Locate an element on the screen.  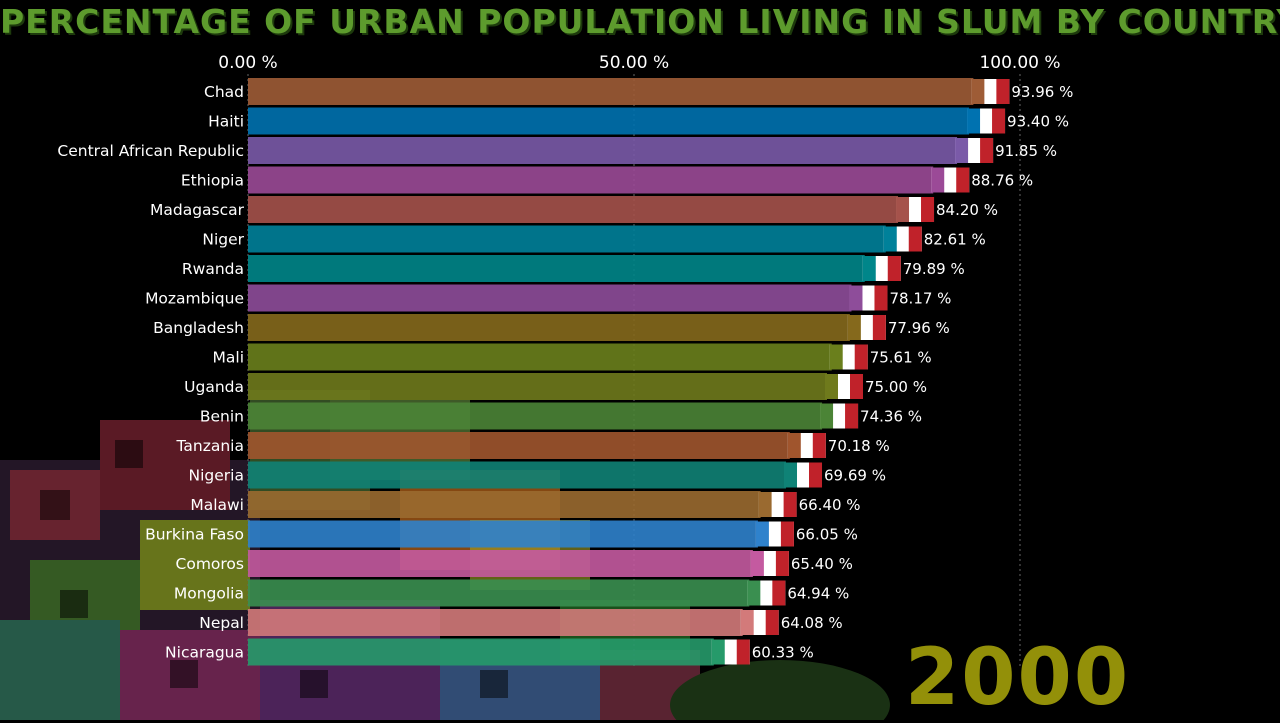
bar-row: Malawi 66.40 % is located at coordinates (525, 504).